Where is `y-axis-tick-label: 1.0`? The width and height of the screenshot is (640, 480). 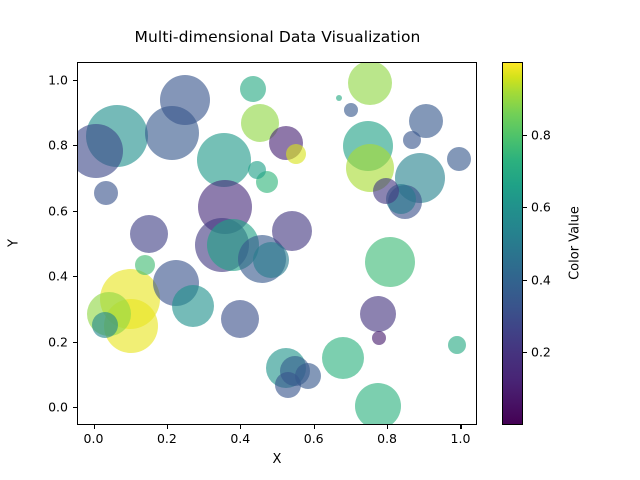 y-axis-tick-label: 1.0 is located at coordinates (58, 80).